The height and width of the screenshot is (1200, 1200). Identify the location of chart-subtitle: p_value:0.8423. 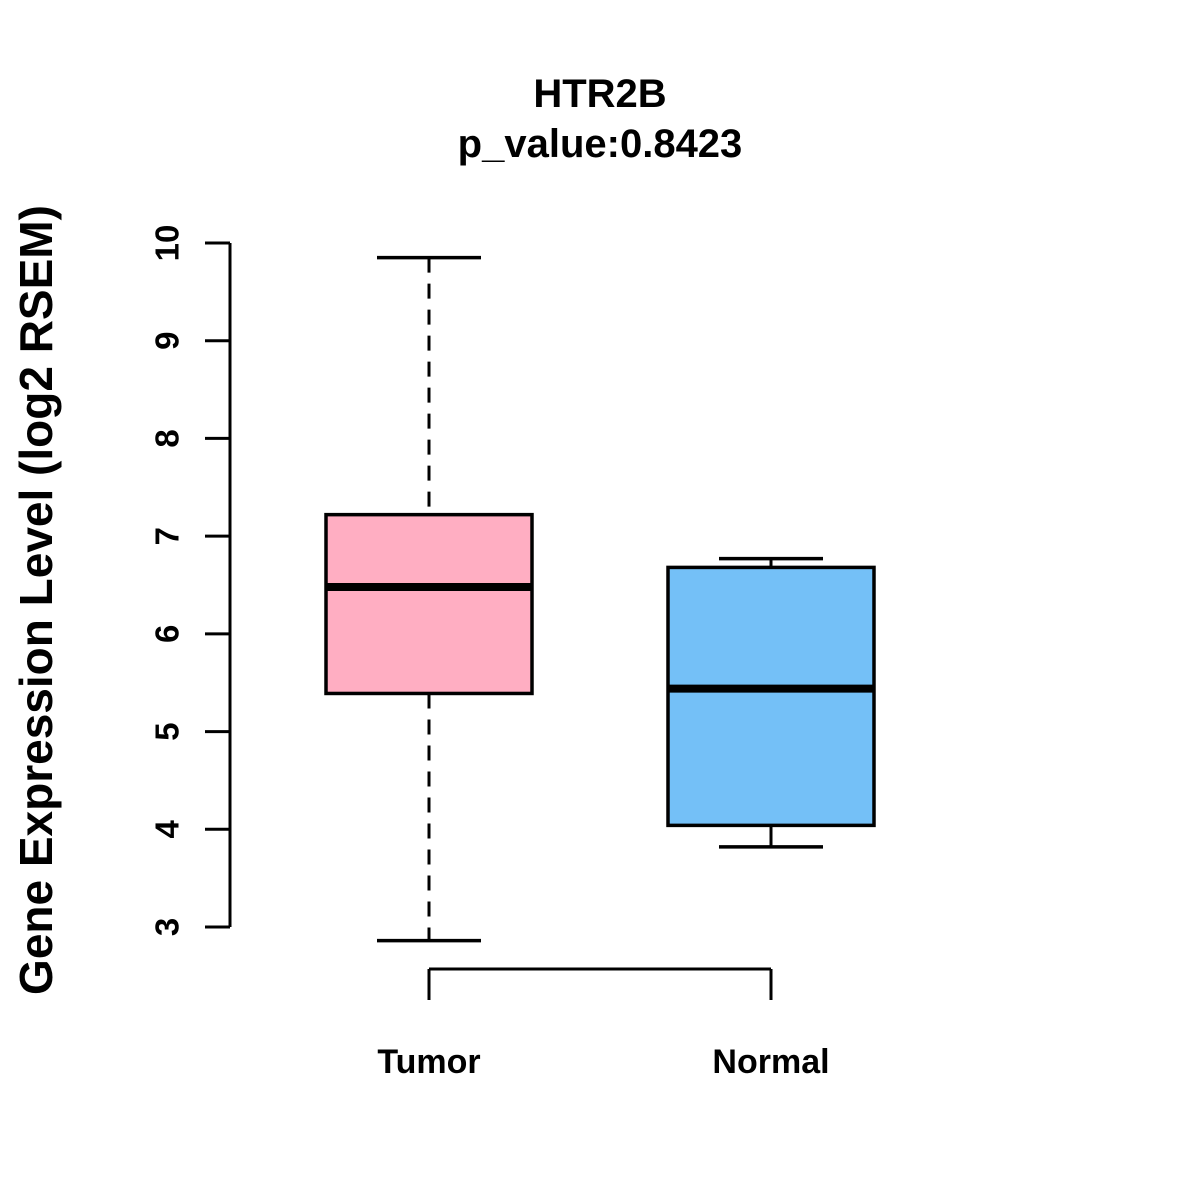
(600, 144).